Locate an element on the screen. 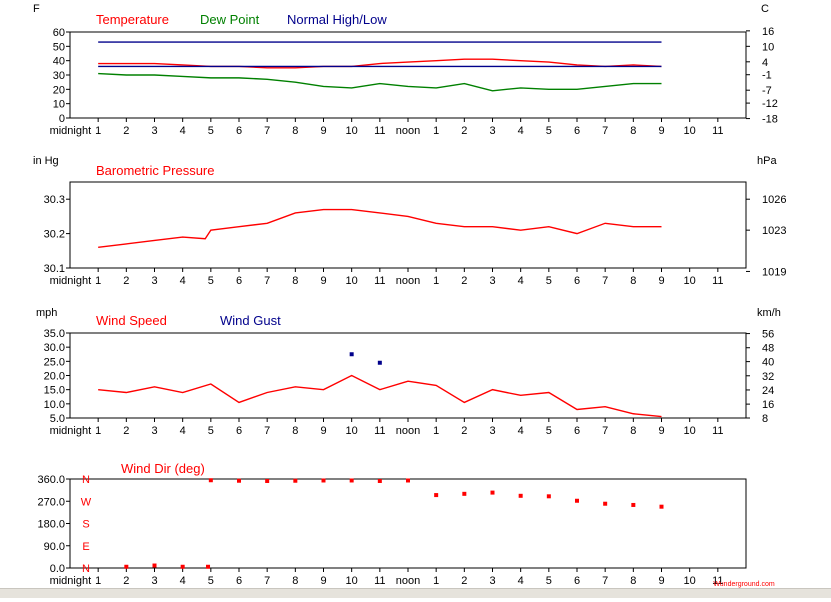  chart1-xtick-label: 1 is located at coordinates (98, 131).